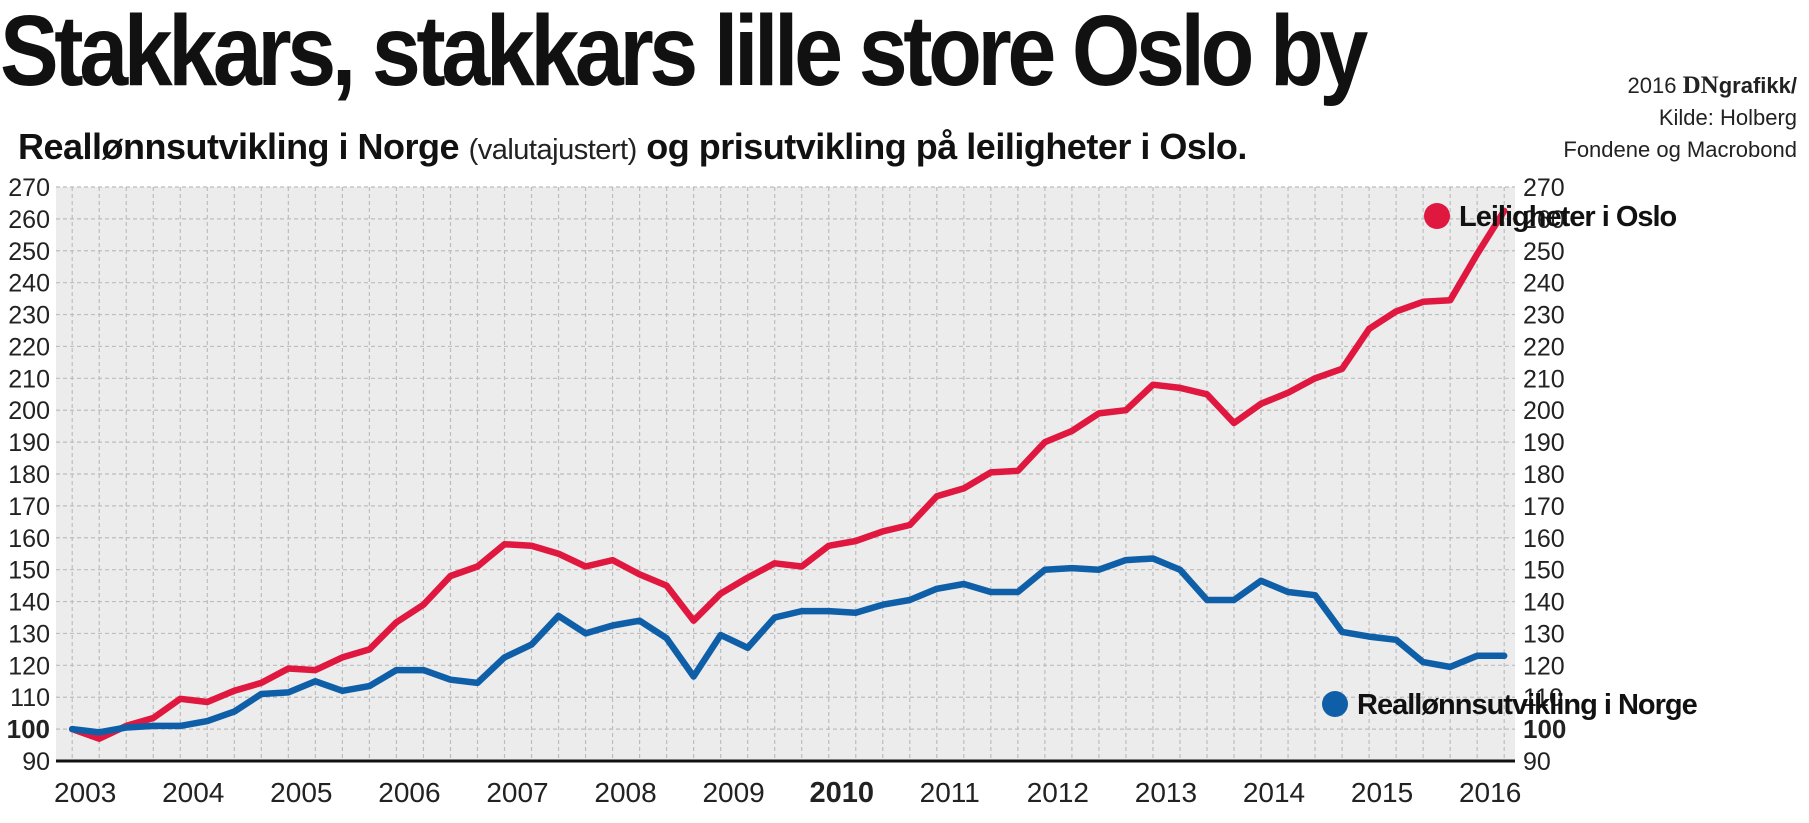  What do you see at coordinates (950, 792) in the screenshot?
I see `x-tick-label: 2011` at bounding box center [950, 792].